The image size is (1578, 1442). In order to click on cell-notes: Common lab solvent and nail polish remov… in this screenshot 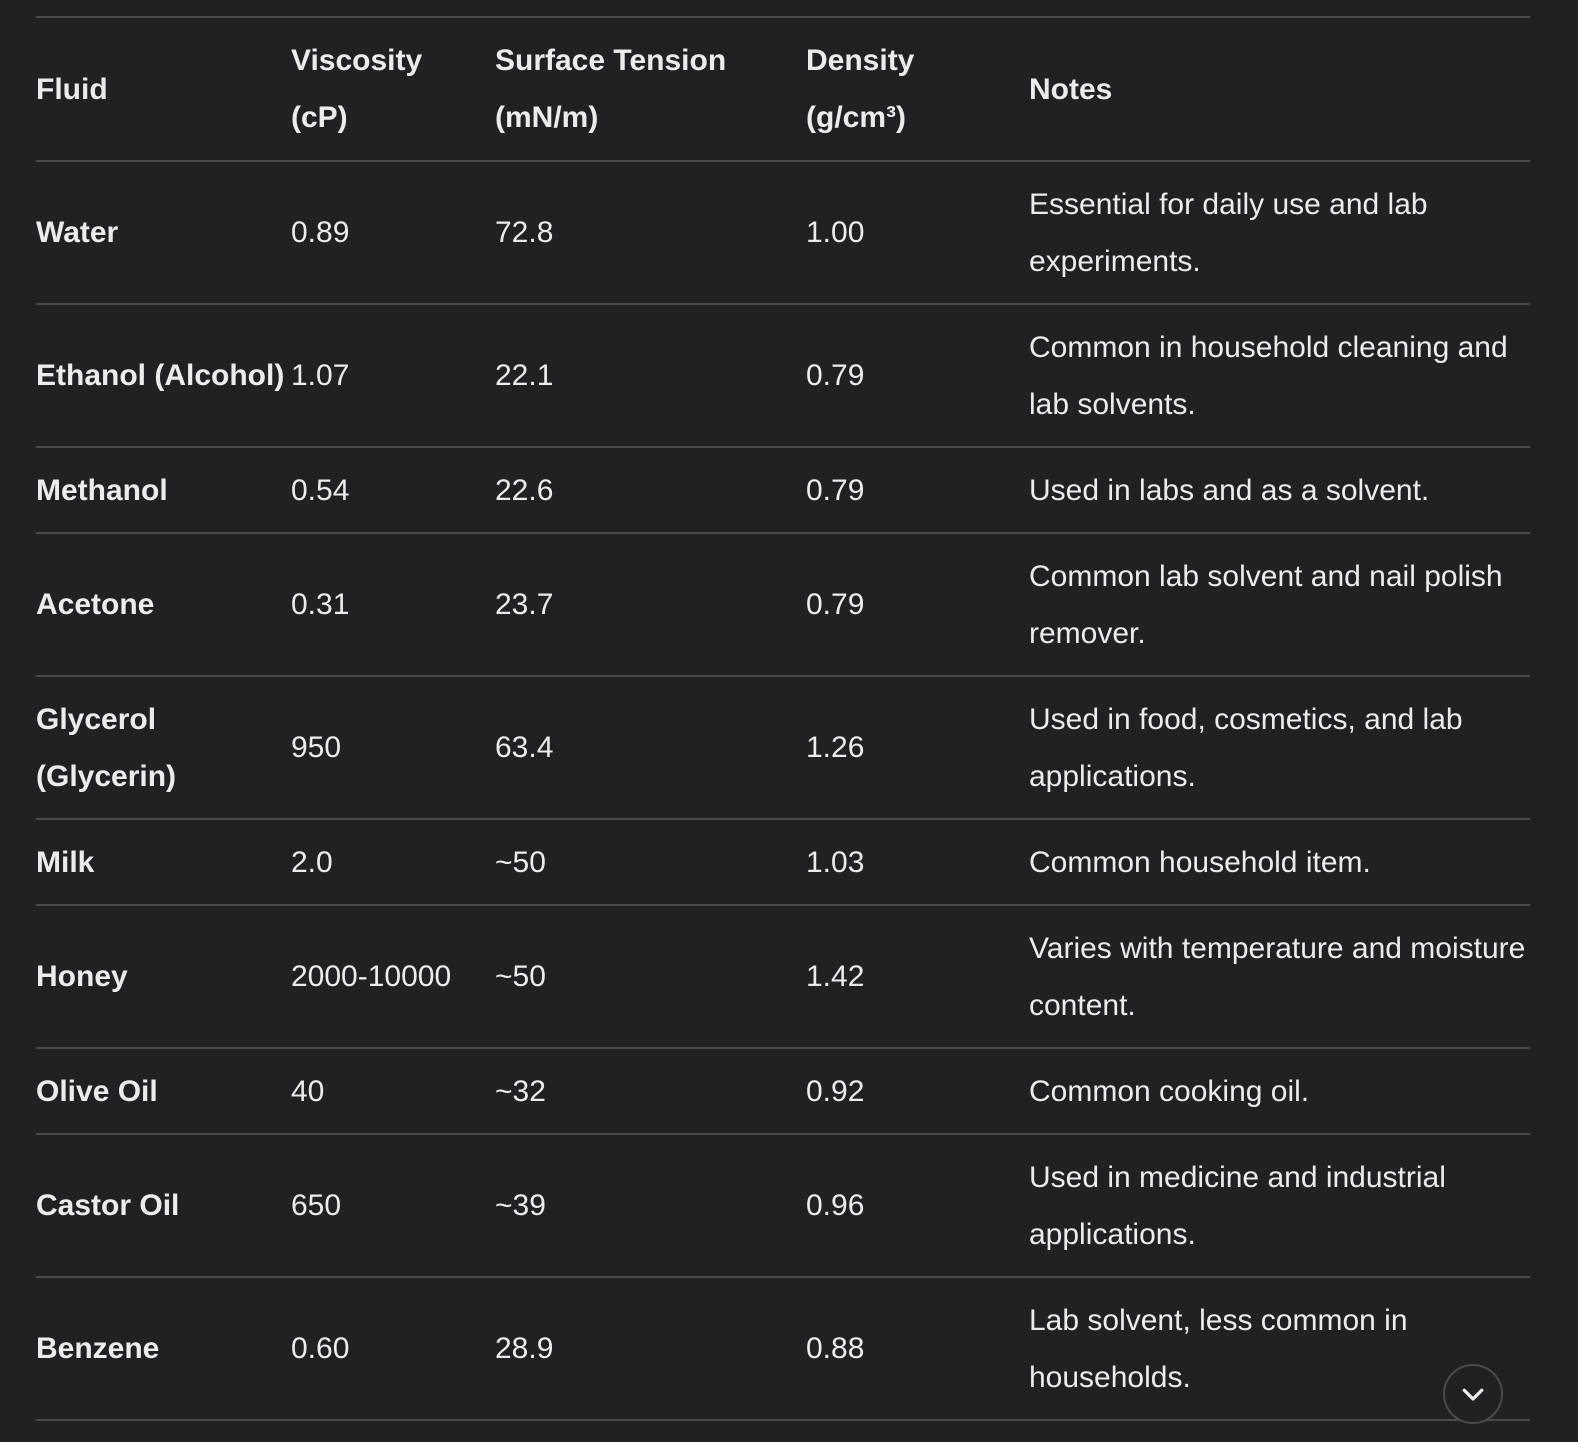, I will do `click(1266, 604)`.